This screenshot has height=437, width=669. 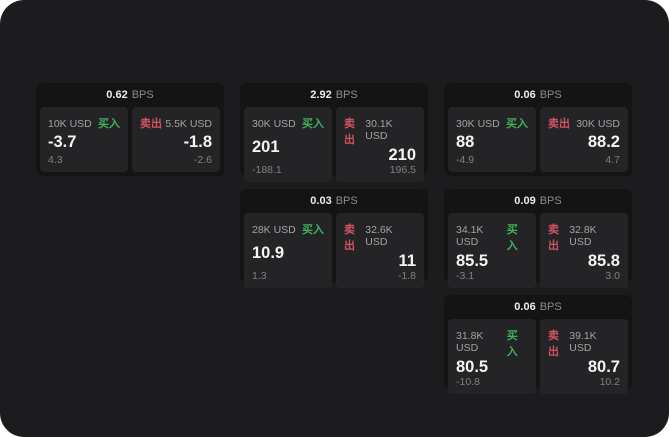 I want to click on sell-price: 88.2, so click(x=603, y=142).